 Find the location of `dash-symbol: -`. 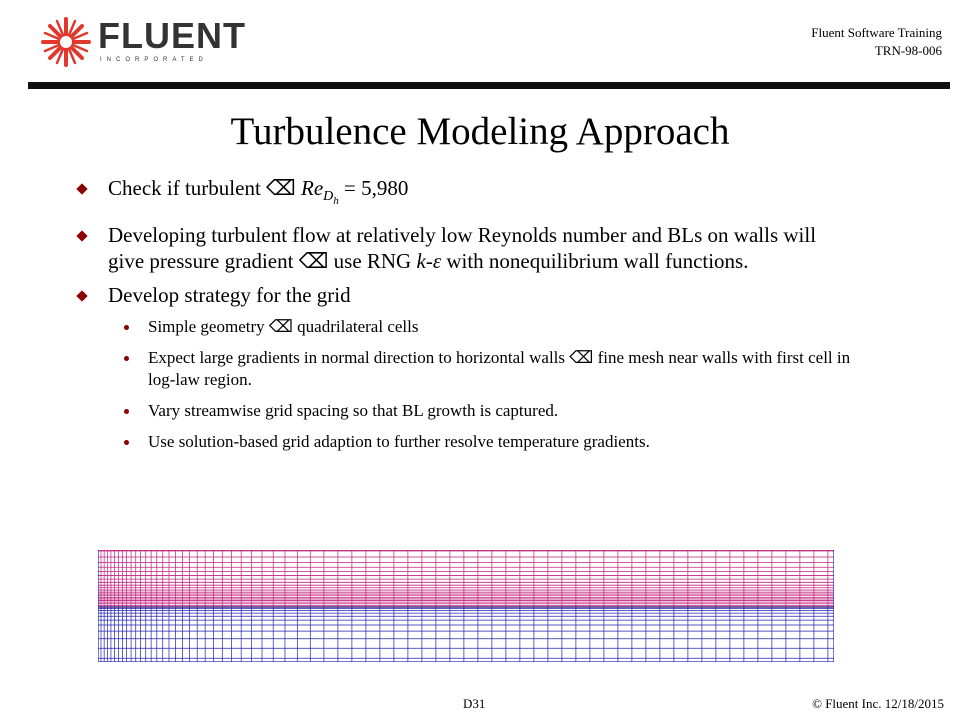

dash-symbol: - is located at coordinates (429, 260).